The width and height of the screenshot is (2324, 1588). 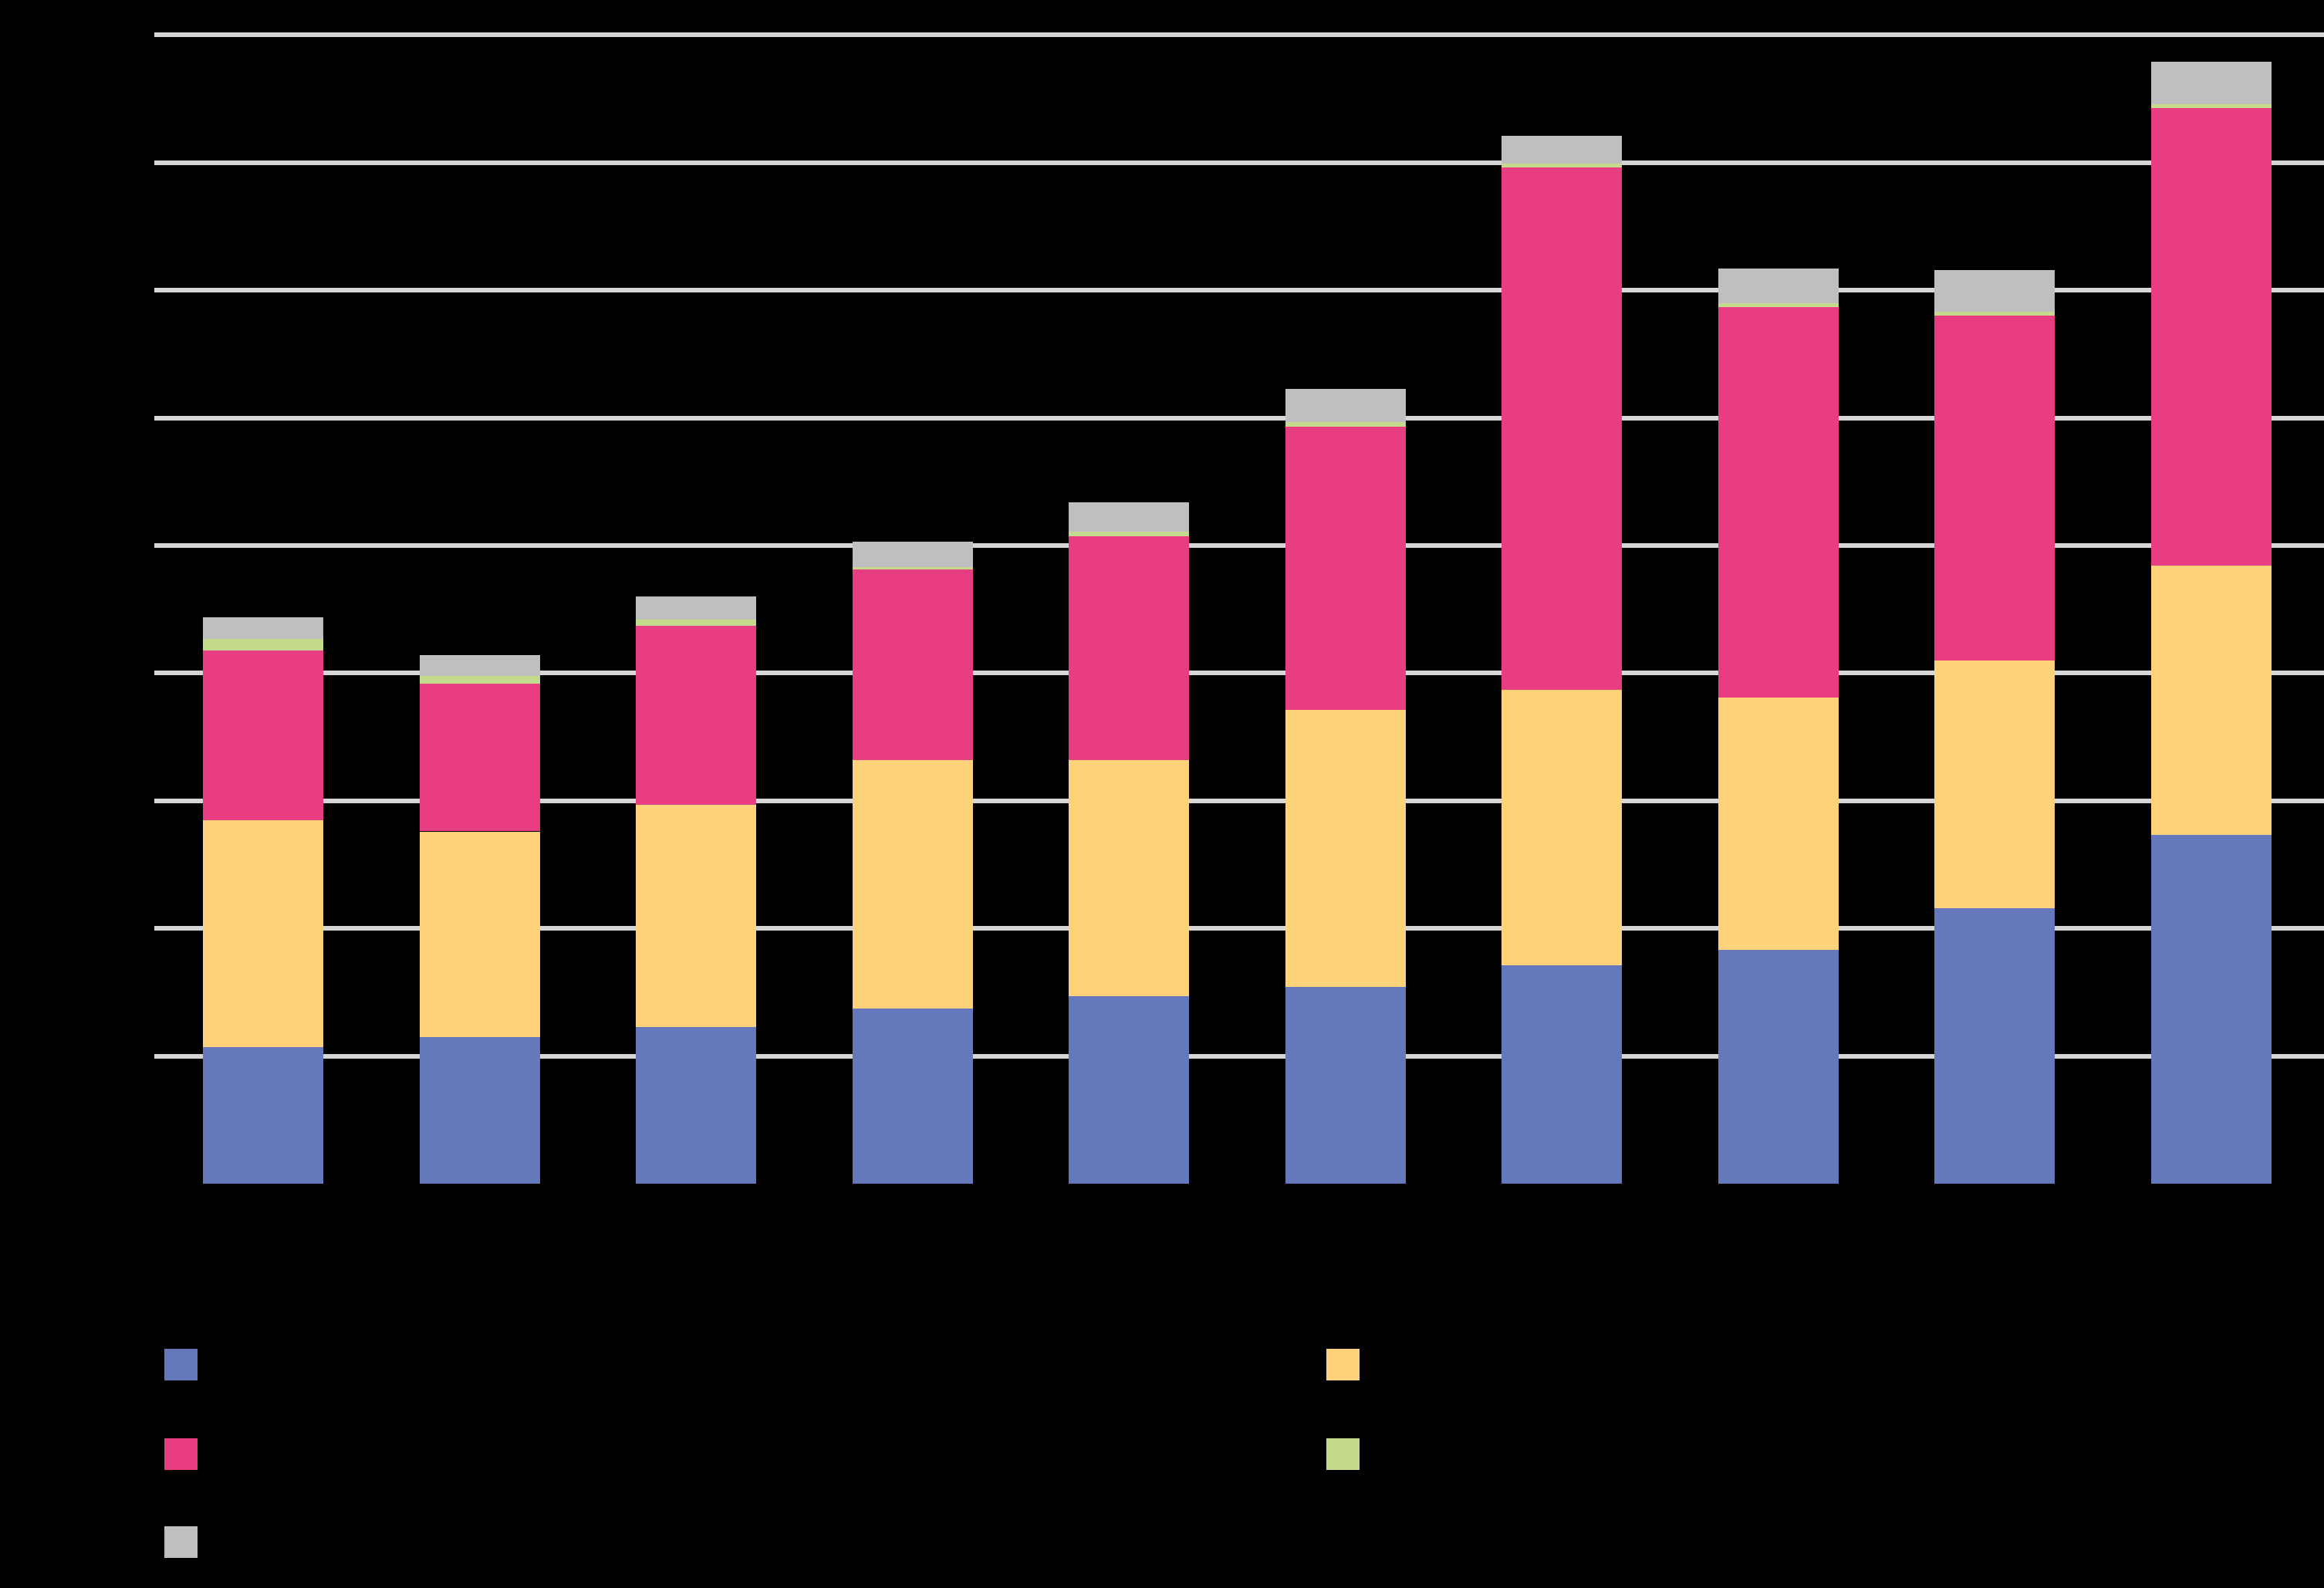 What do you see at coordinates (181, 1542) in the screenshot?
I see `legend-swatch-gray` at bounding box center [181, 1542].